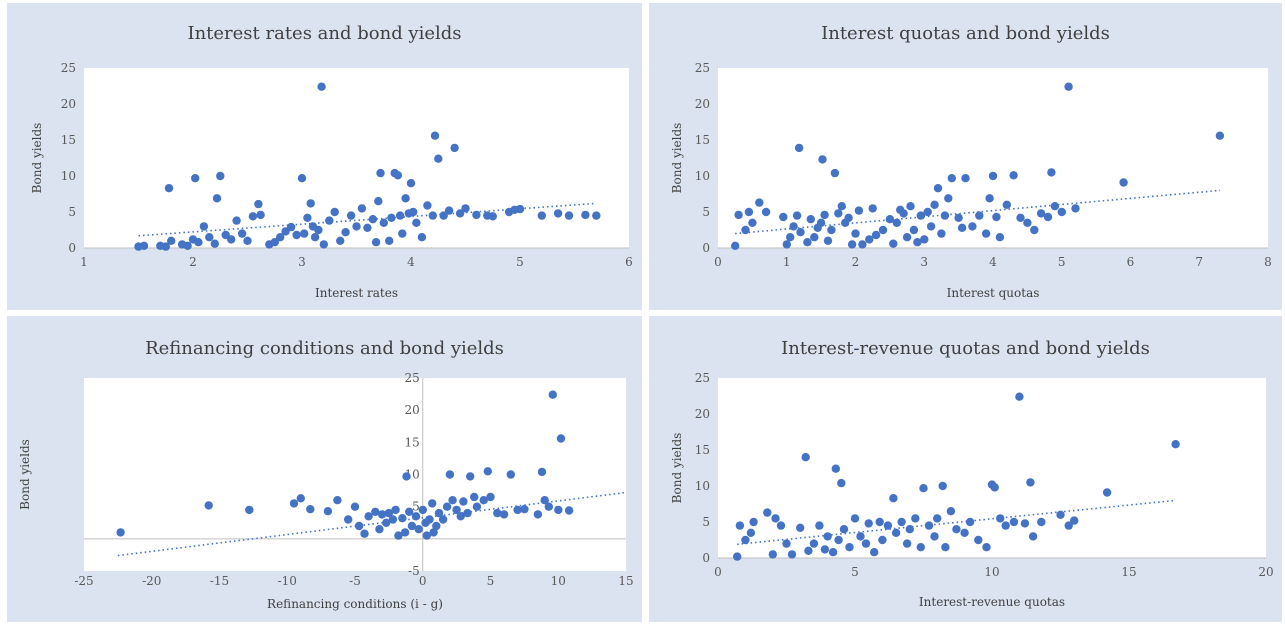 The height and width of the screenshot is (626, 1285). What do you see at coordinates (83, 581) in the screenshot?
I see `x-tick-label: -25` at bounding box center [83, 581].